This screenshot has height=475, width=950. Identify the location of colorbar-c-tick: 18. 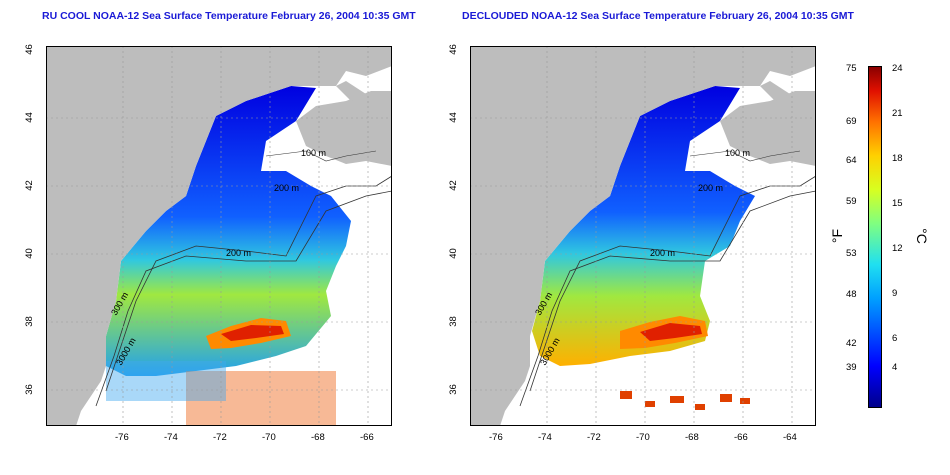
(897, 158).